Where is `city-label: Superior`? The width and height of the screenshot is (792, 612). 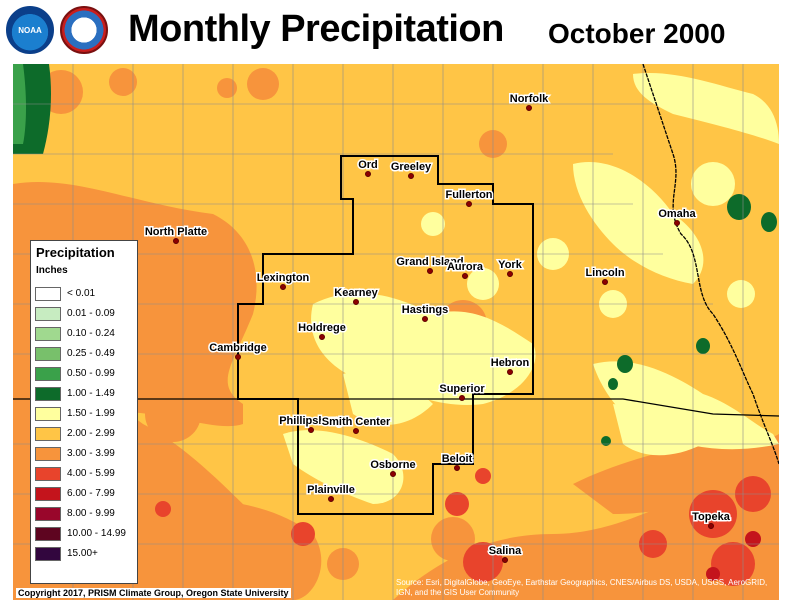
city-label: Superior is located at coordinates (462, 389).